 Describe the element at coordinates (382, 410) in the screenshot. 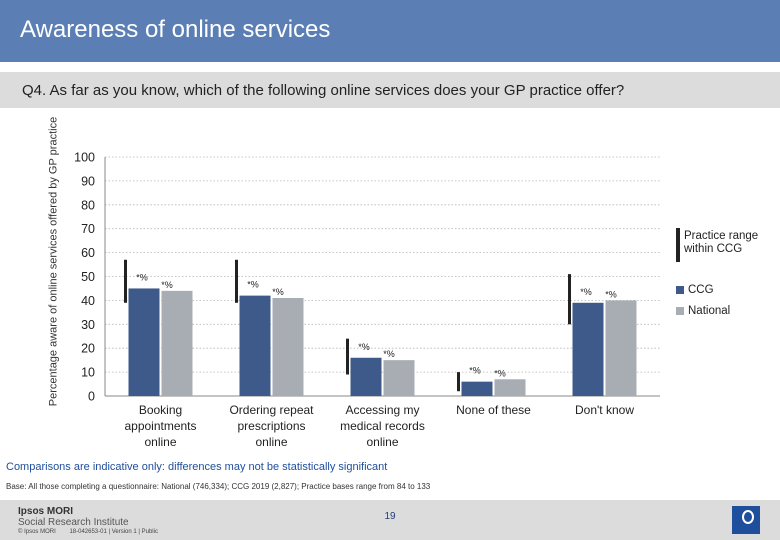

I see `x-category-label: Accessing my` at that location.